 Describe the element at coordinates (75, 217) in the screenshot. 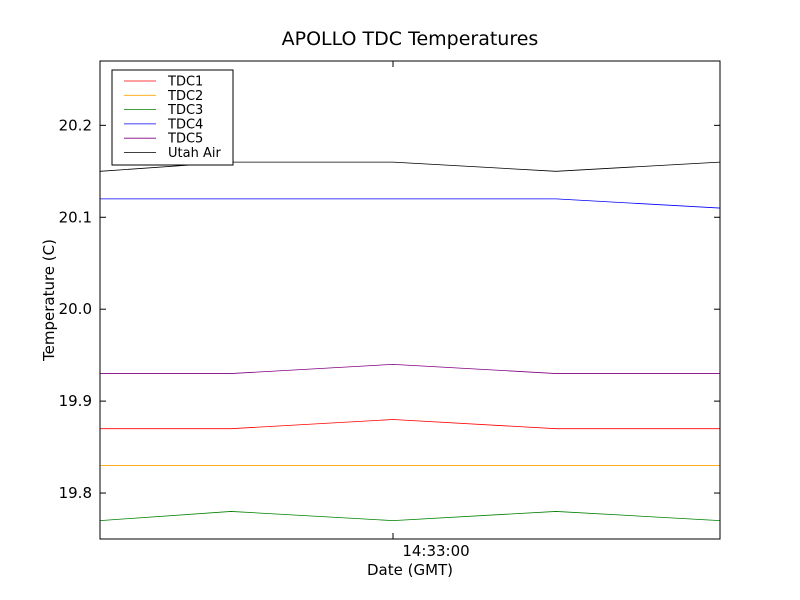

I see `y-tick-label: 20.1` at that location.